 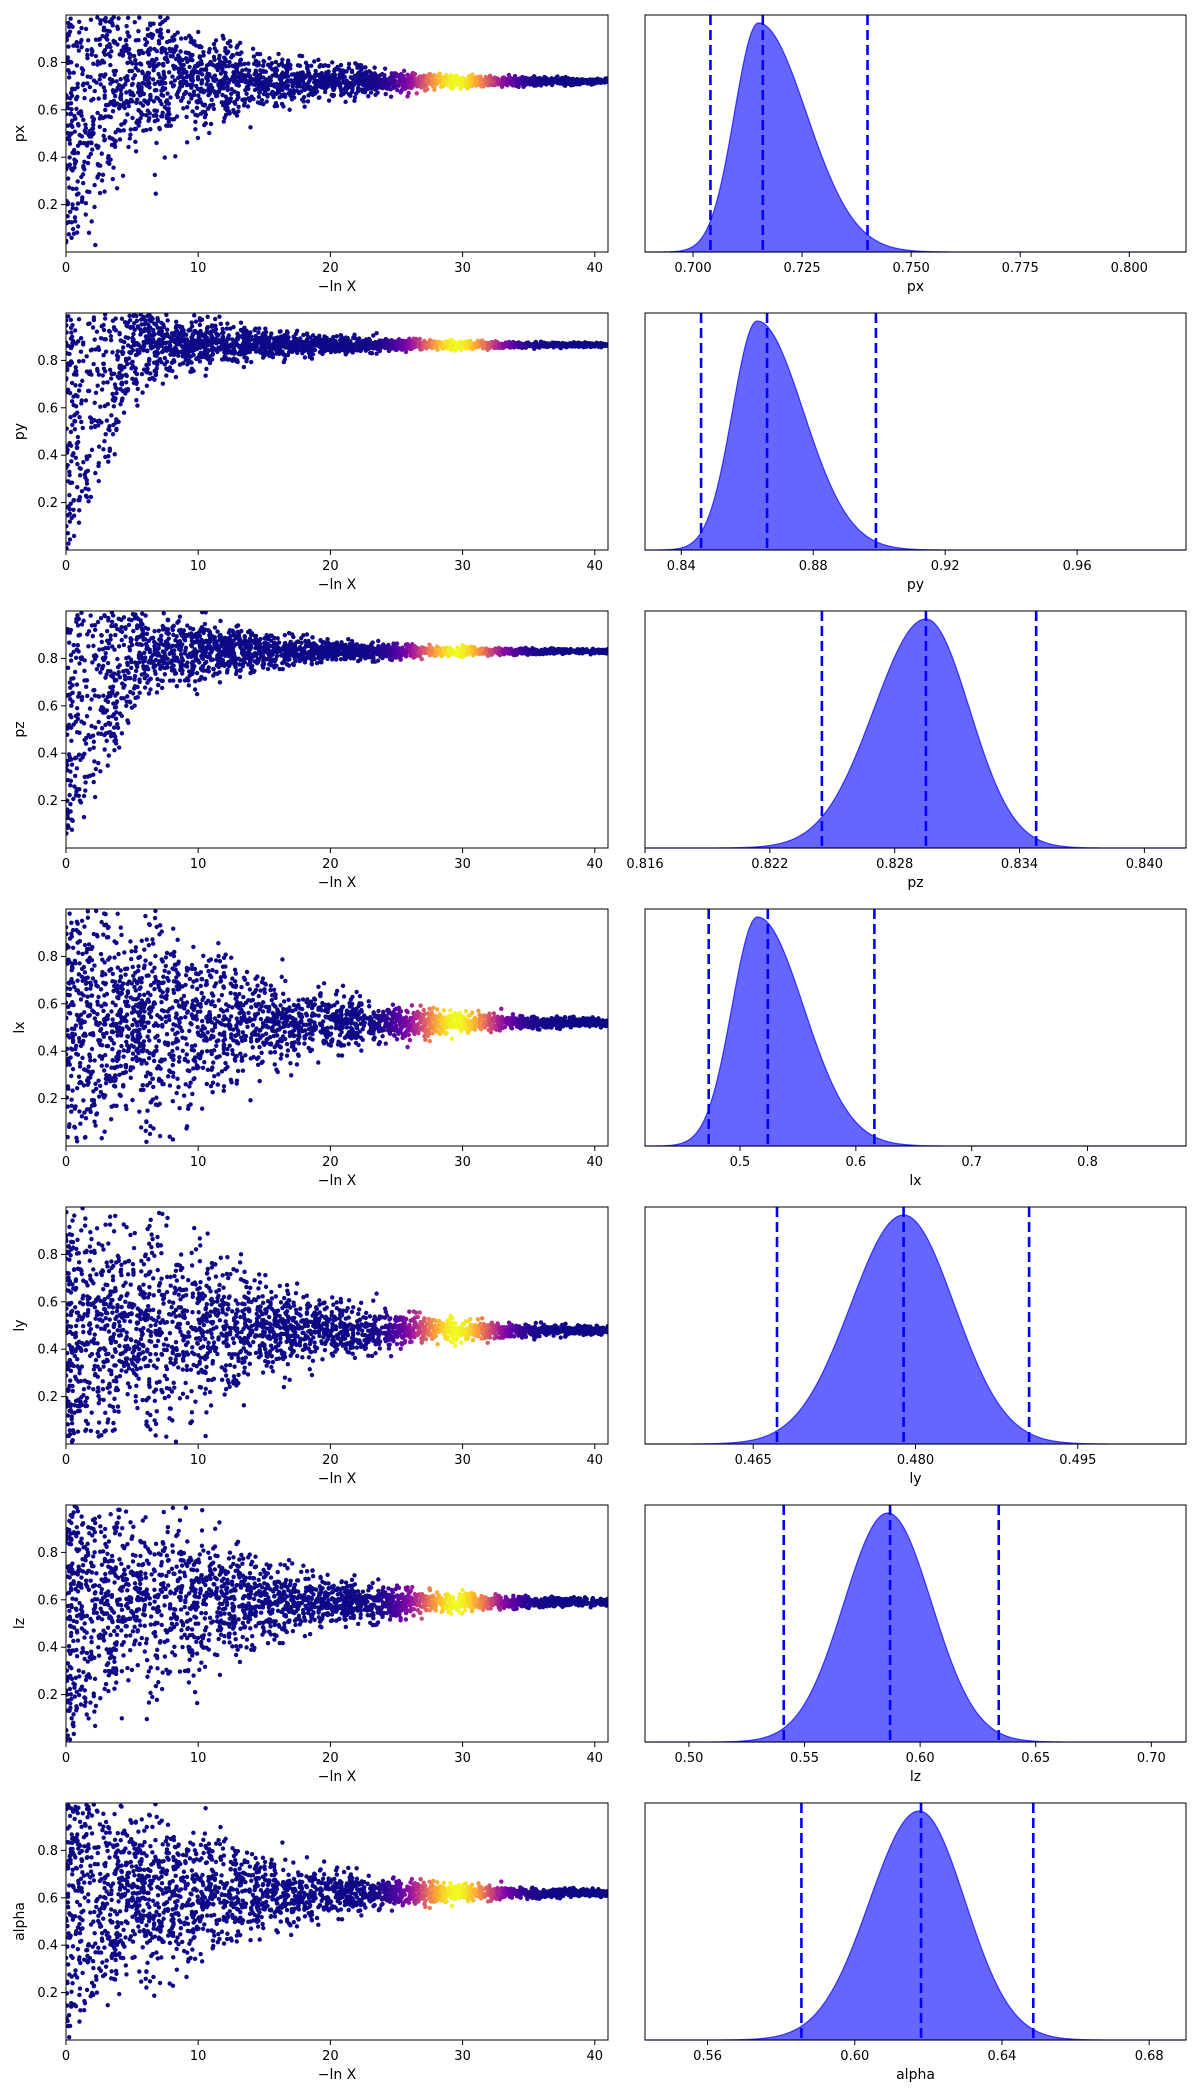 What do you see at coordinates (310, 154) in the screenshot?
I see `trace-panel-px: 0 10 20 30 400.20.40.60.8−ln Xpx` at bounding box center [310, 154].